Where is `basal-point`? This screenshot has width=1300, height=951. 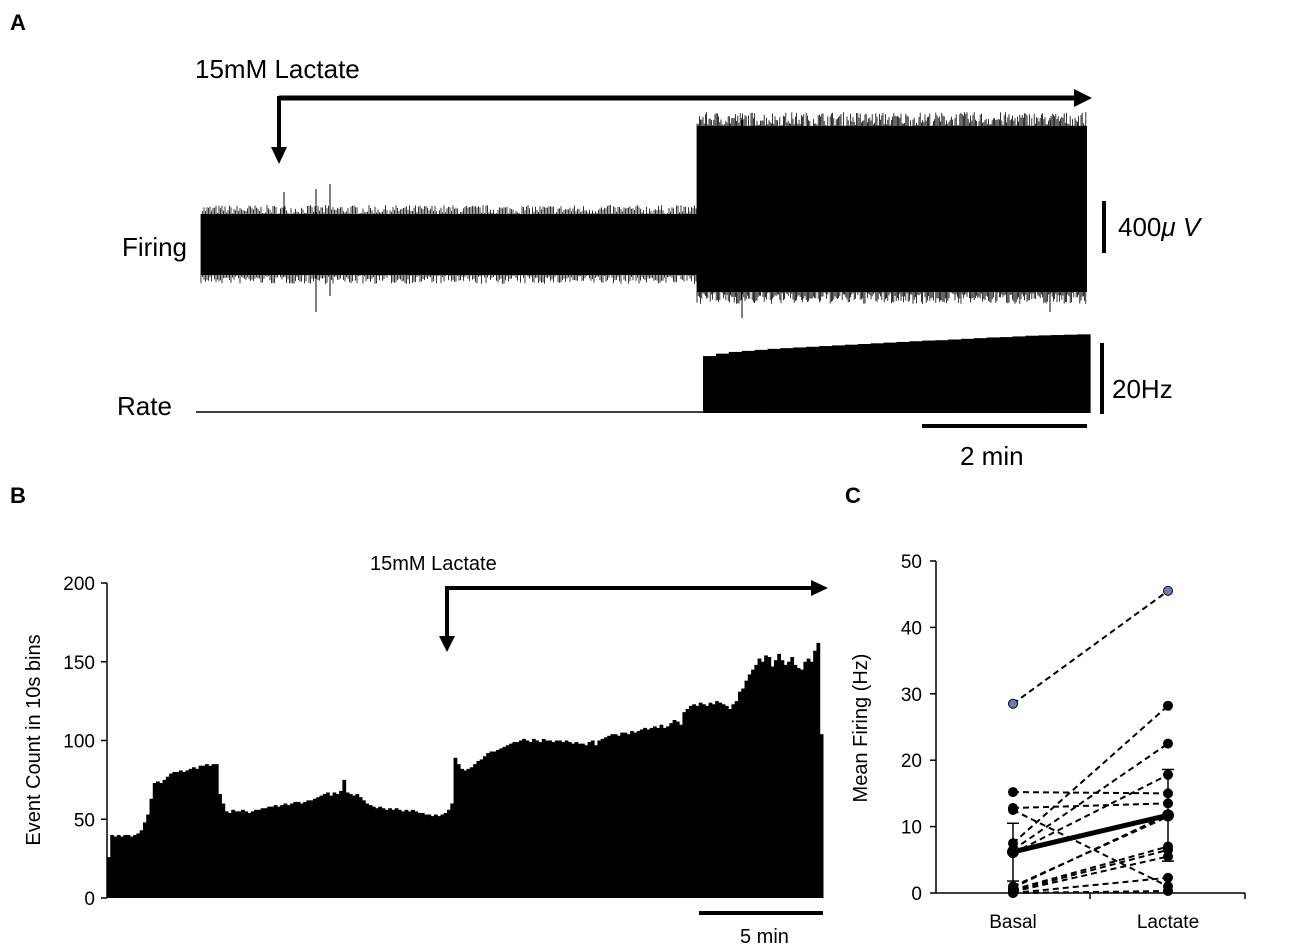 basal-point is located at coordinates (1013, 810).